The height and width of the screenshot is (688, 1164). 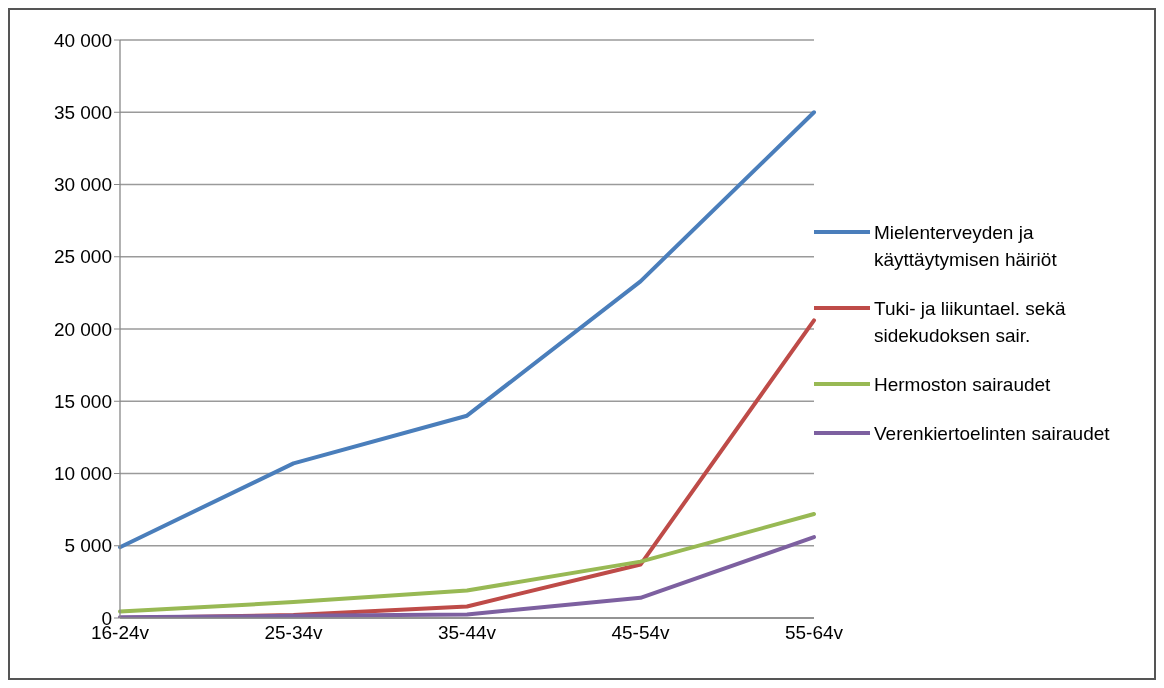 I want to click on x-tick-label: 35-44v, so click(x=467, y=633).